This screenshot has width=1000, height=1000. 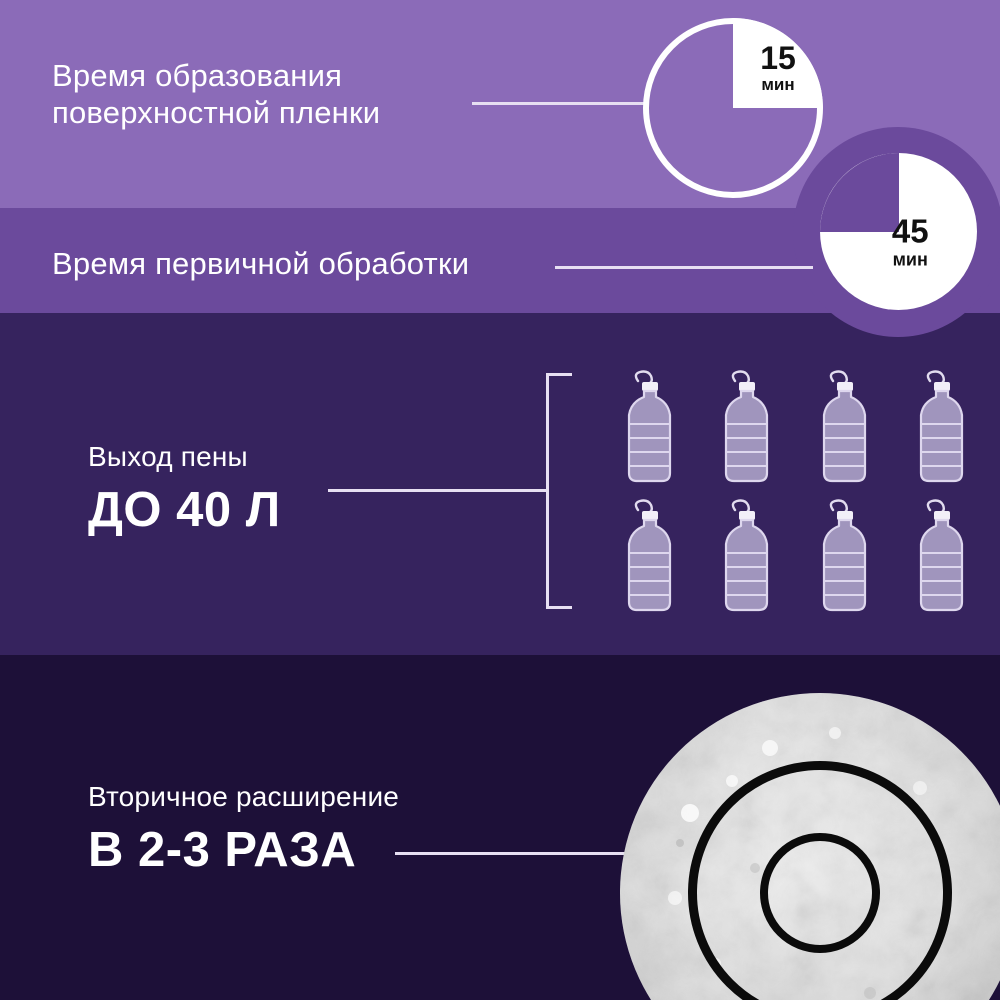 I want to click on connector-line-film-formation, so click(x=560, y=103).